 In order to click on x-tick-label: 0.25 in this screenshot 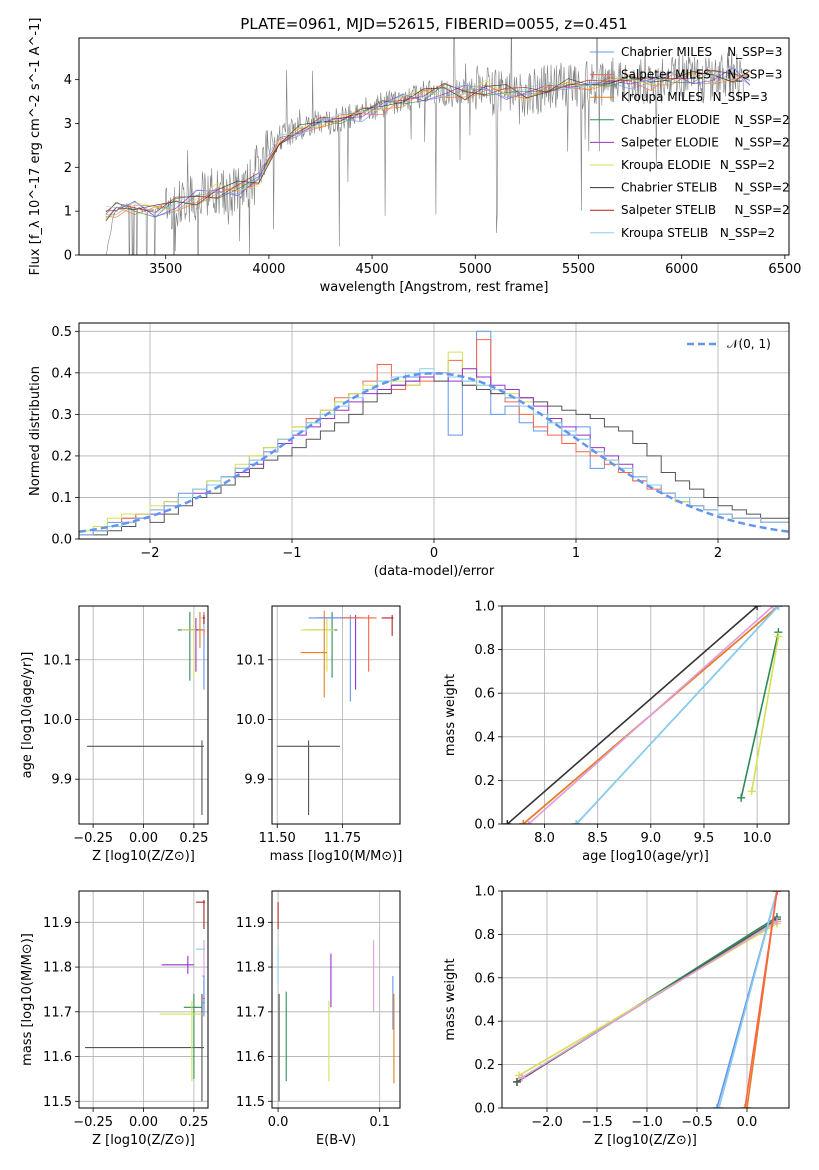, I will do `click(193, 838)`.